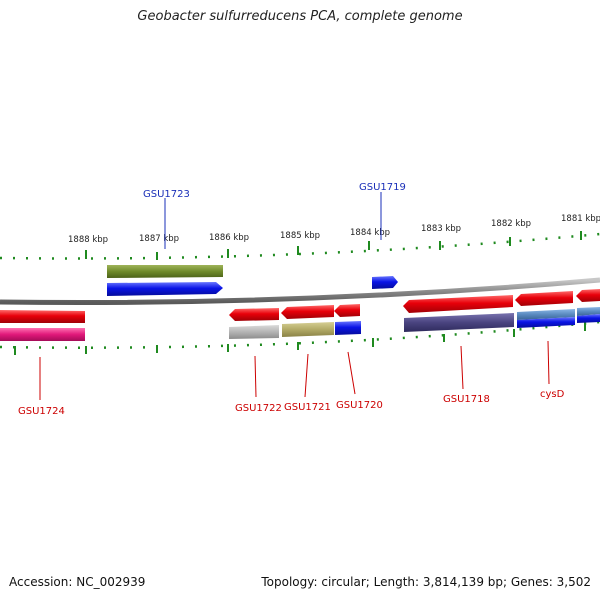  Describe the element at coordinates (254, 332) in the screenshot. I see `gene-feature-gsu1722-gray` at that location.